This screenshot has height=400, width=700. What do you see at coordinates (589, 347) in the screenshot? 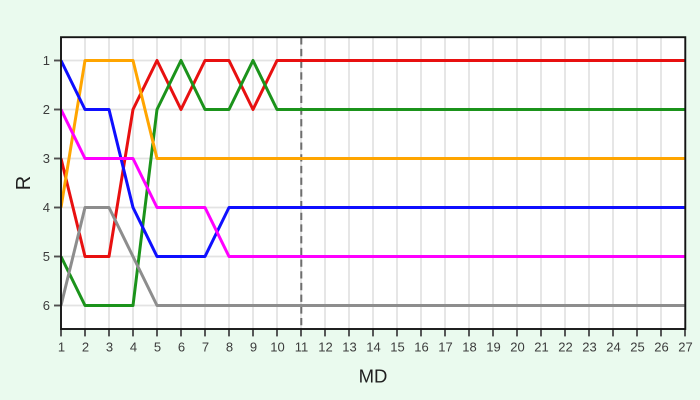
I see `svg-text: 23` at bounding box center [589, 347].